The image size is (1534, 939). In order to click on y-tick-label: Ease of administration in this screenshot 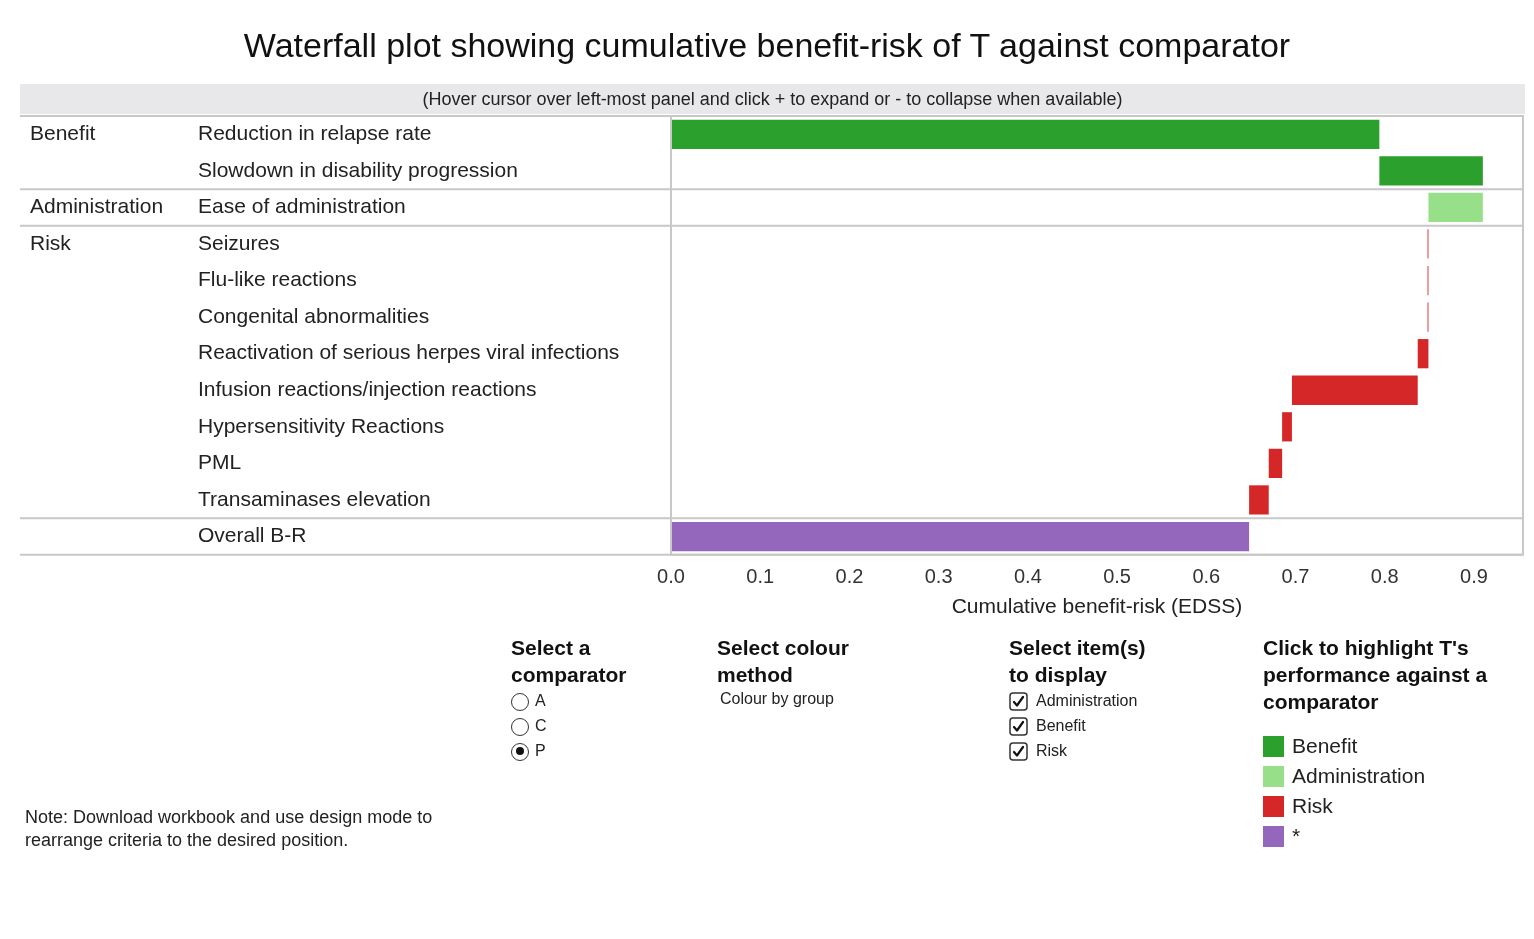, I will do `click(302, 206)`.